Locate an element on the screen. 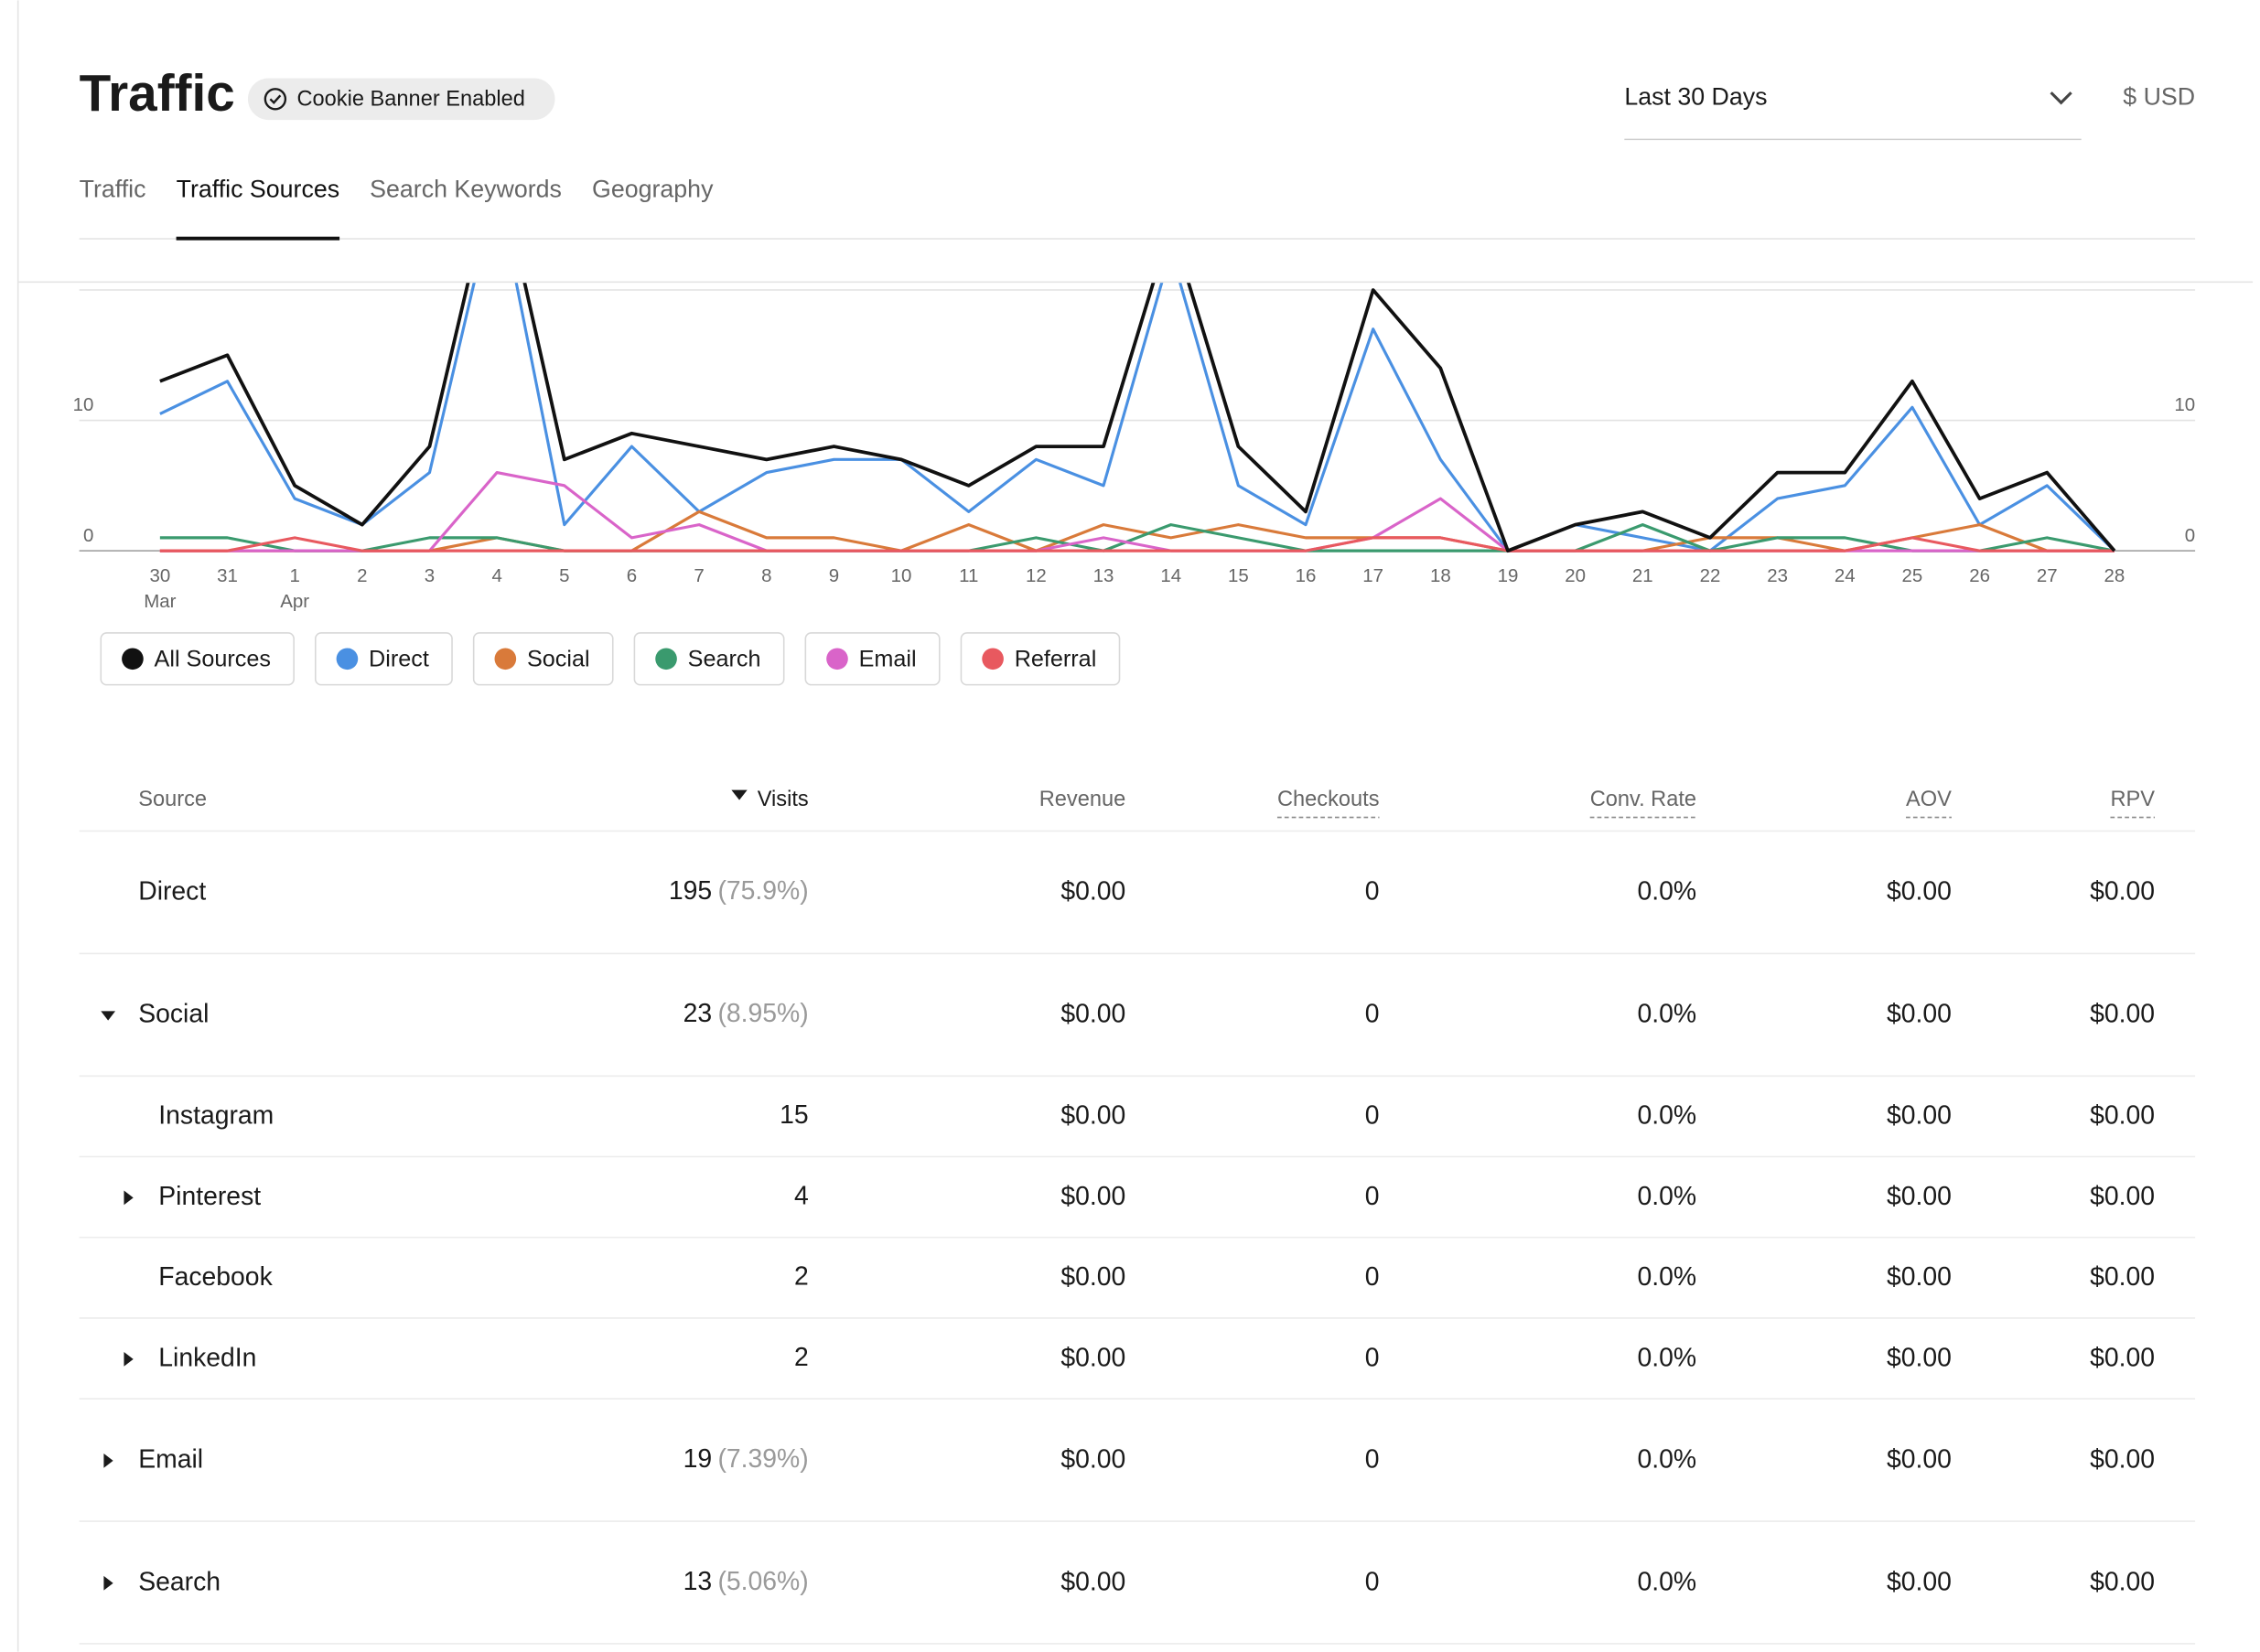  visits-value: 19 is located at coordinates (698, 1459).